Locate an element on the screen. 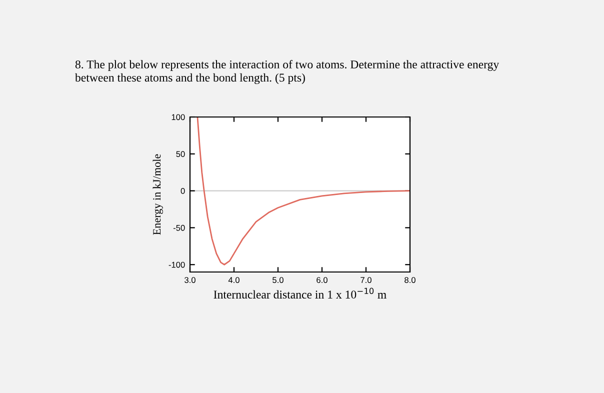 The image size is (604, 393). y-tick-label: 100 is located at coordinates (178, 117).